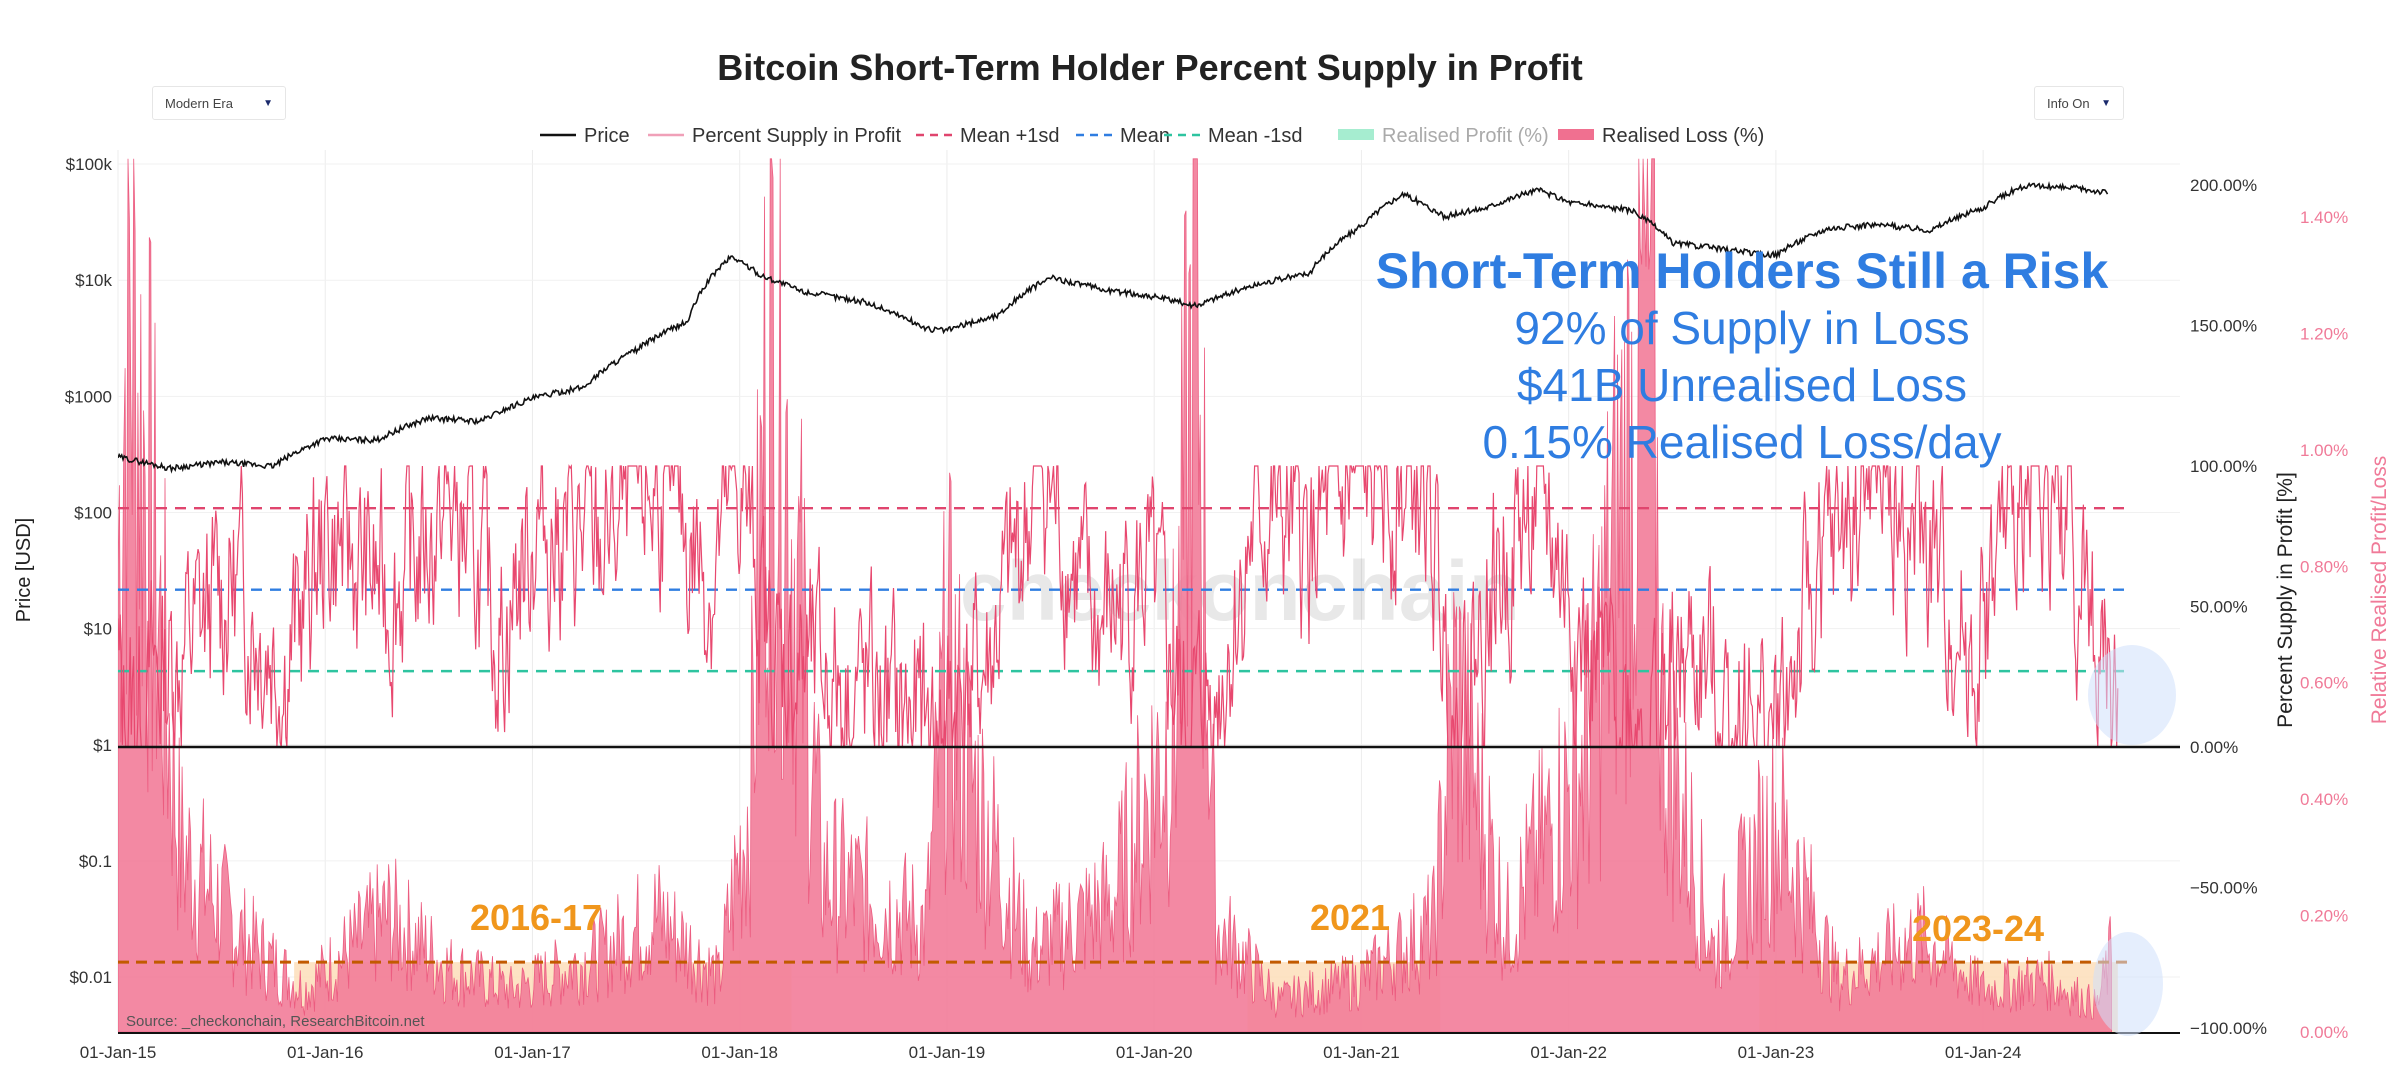 Image resolution: width=2400 pixels, height=1081 pixels. What do you see at coordinates (2324, 1032) in the screenshot?
I see `realised-tick-label: 0.00%` at bounding box center [2324, 1032].